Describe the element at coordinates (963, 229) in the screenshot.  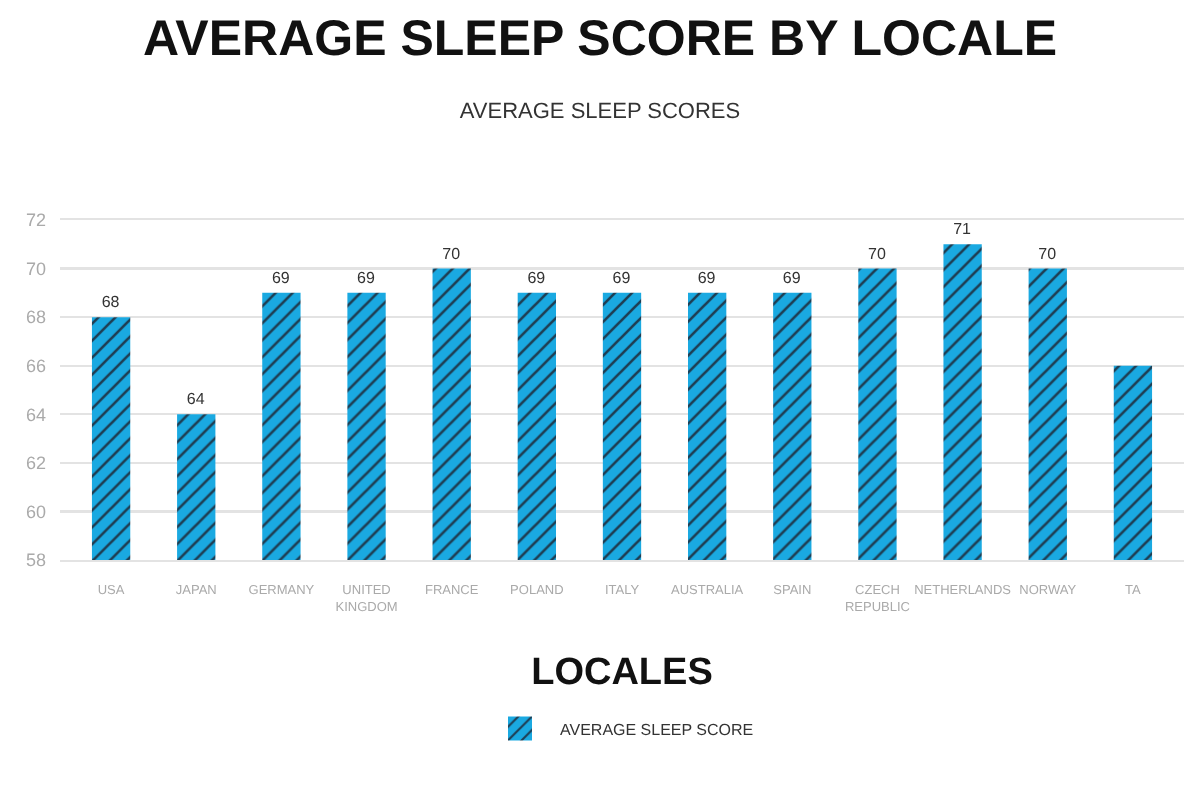
I see `data-label: 71` at that location.